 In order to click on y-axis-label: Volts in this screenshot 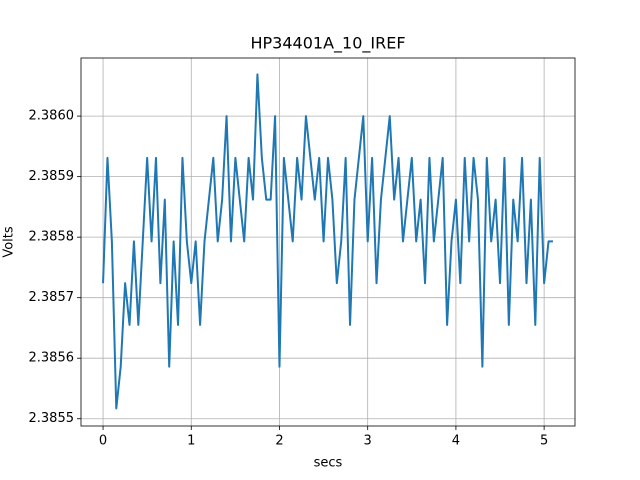, I will do `click(9, 242)`.